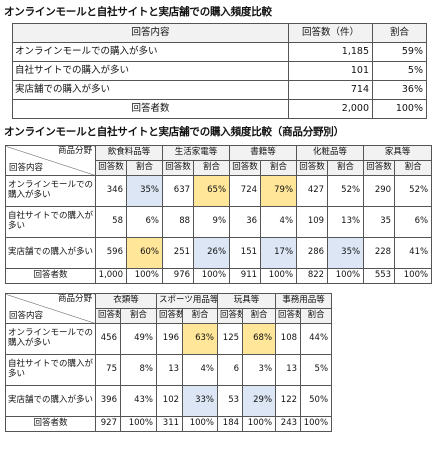 The width and height of the screenshot is (436, 450). Describe the element at coordinates (111, 191) in the screenshot. I see `cell-count: 346` at that location.